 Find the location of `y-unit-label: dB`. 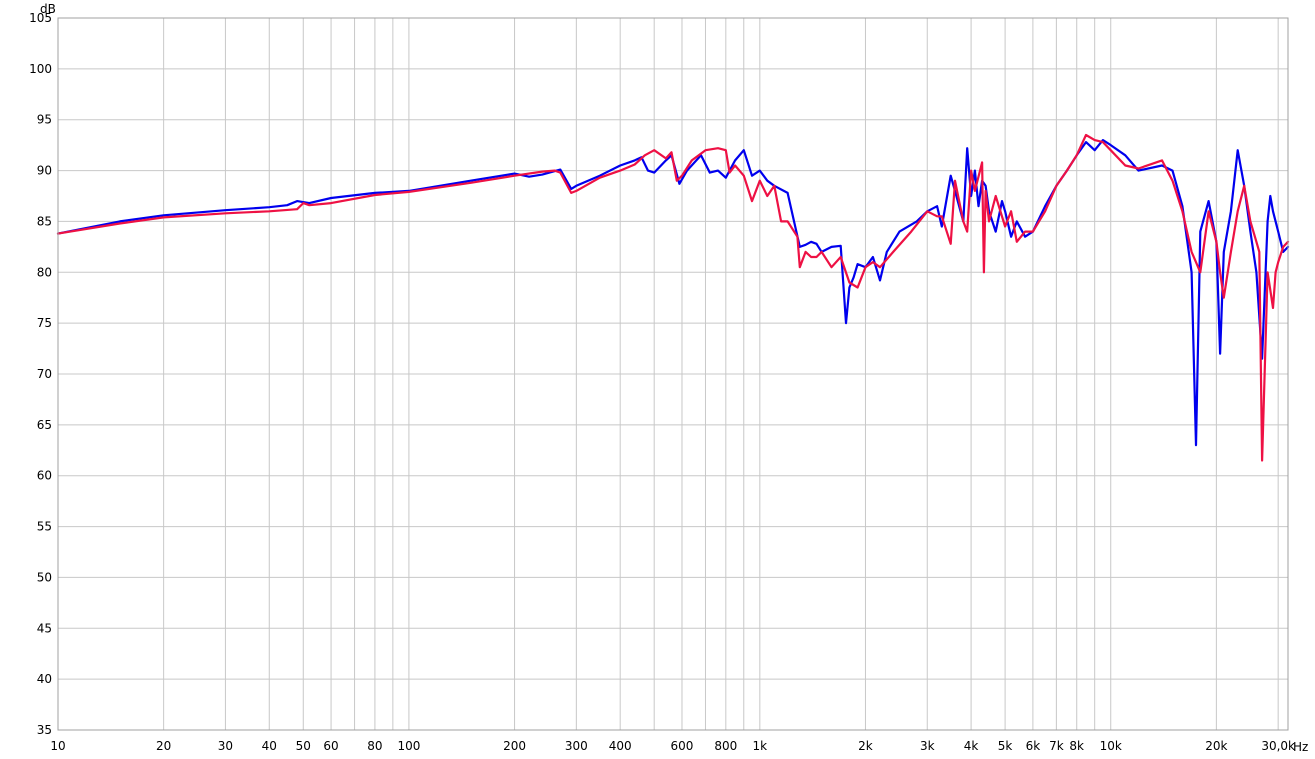

y-unit-label: dB is located at coordinates (48, 9).